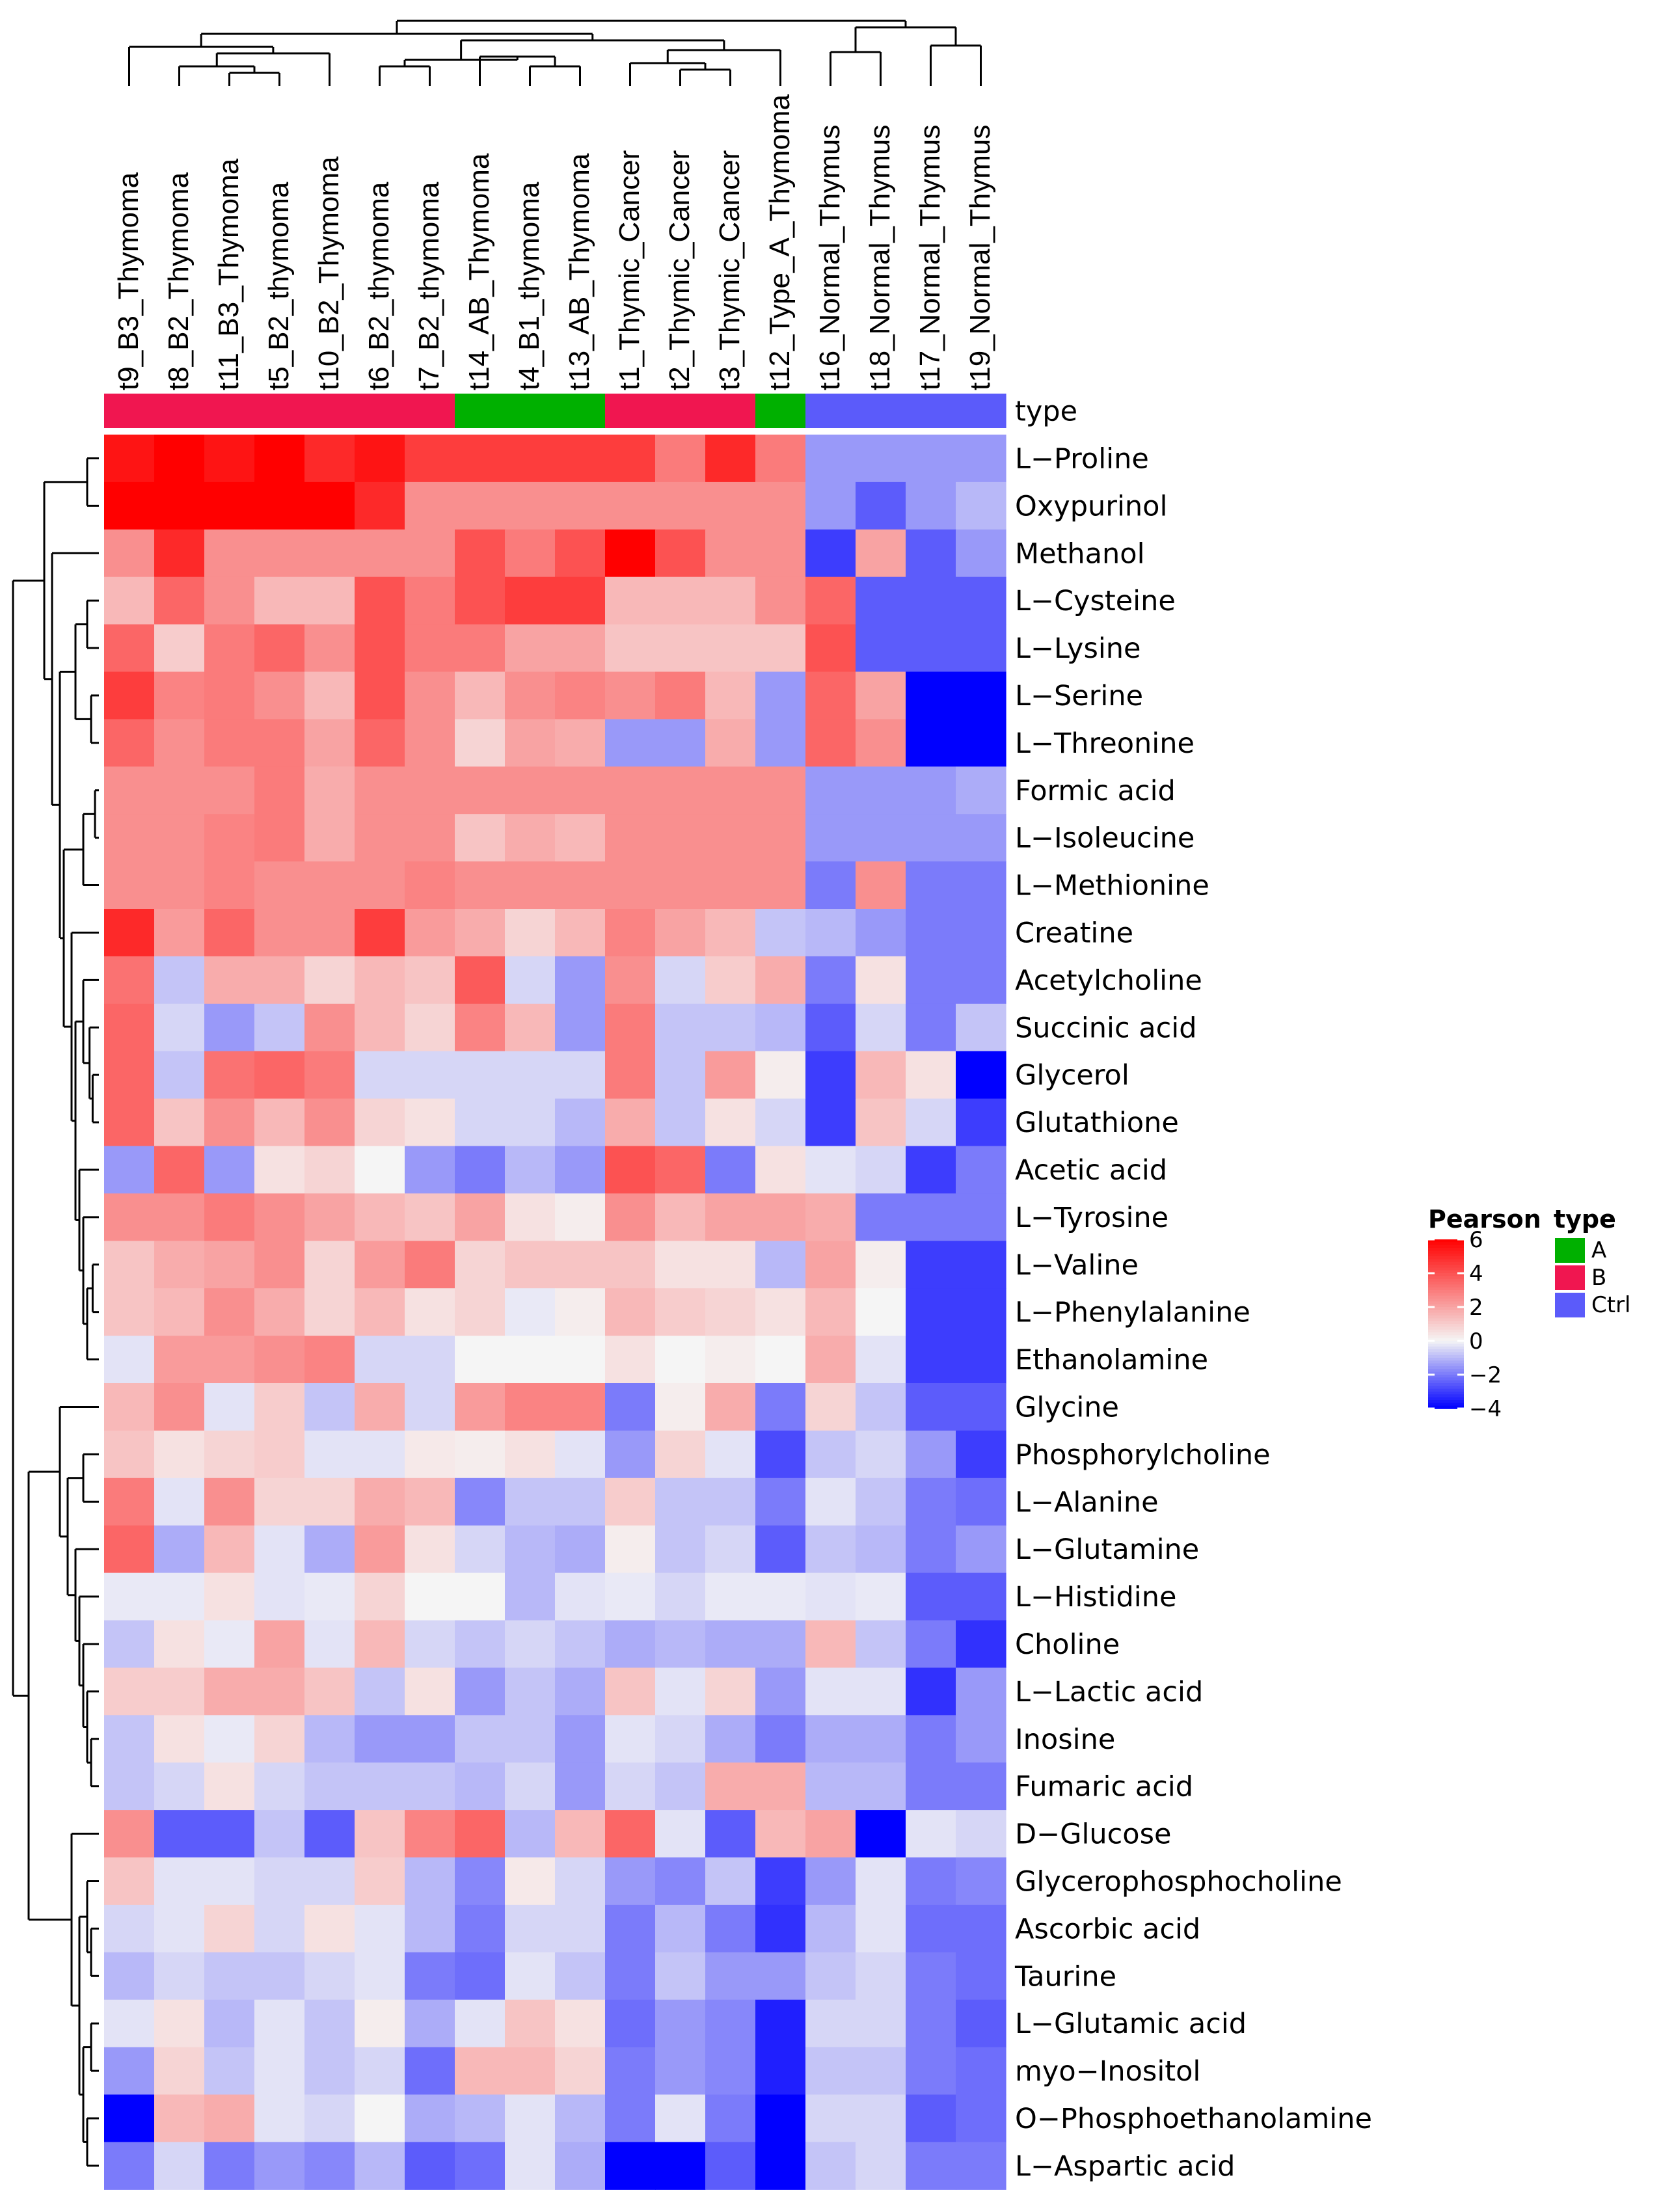  Describe the element at coordinates (880, 258) in the screenshot. I see `column-label: t18_Normal_Thymus` at that location.